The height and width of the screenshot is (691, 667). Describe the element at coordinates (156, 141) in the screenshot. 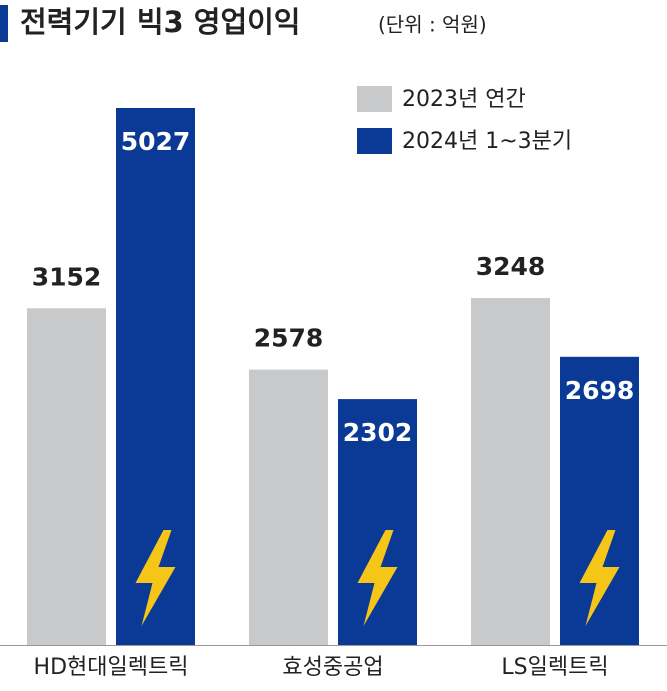

I see `value-label: 5027` at that location.